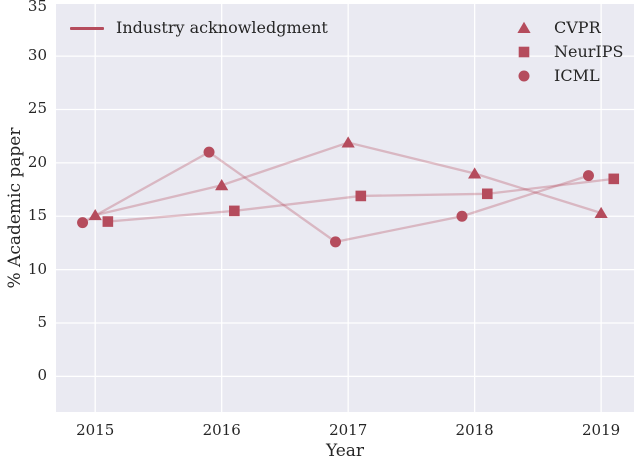  What do you see at coordinates (37, 161) in the screenshot?
I see `y-tick-label: 20` at bounding box center [37, 161].